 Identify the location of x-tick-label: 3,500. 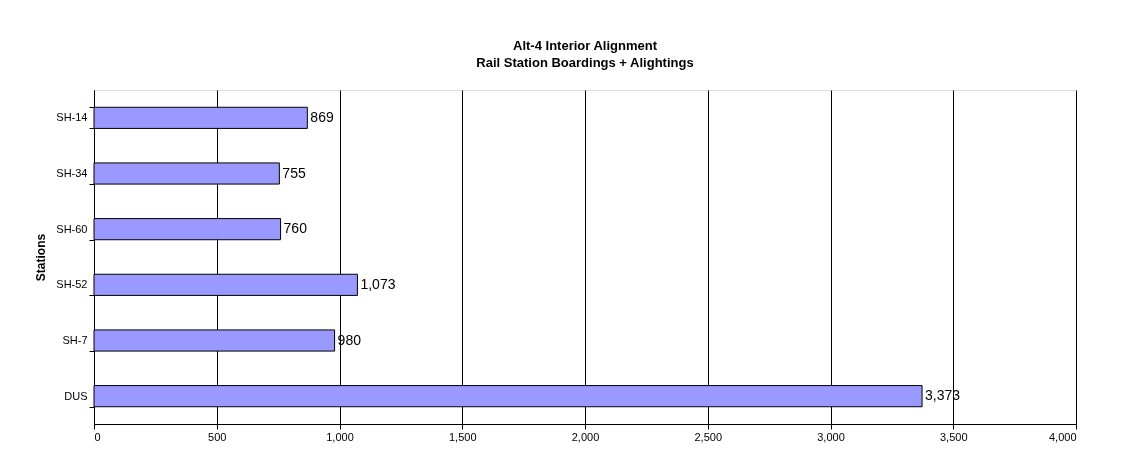
(953, 436).